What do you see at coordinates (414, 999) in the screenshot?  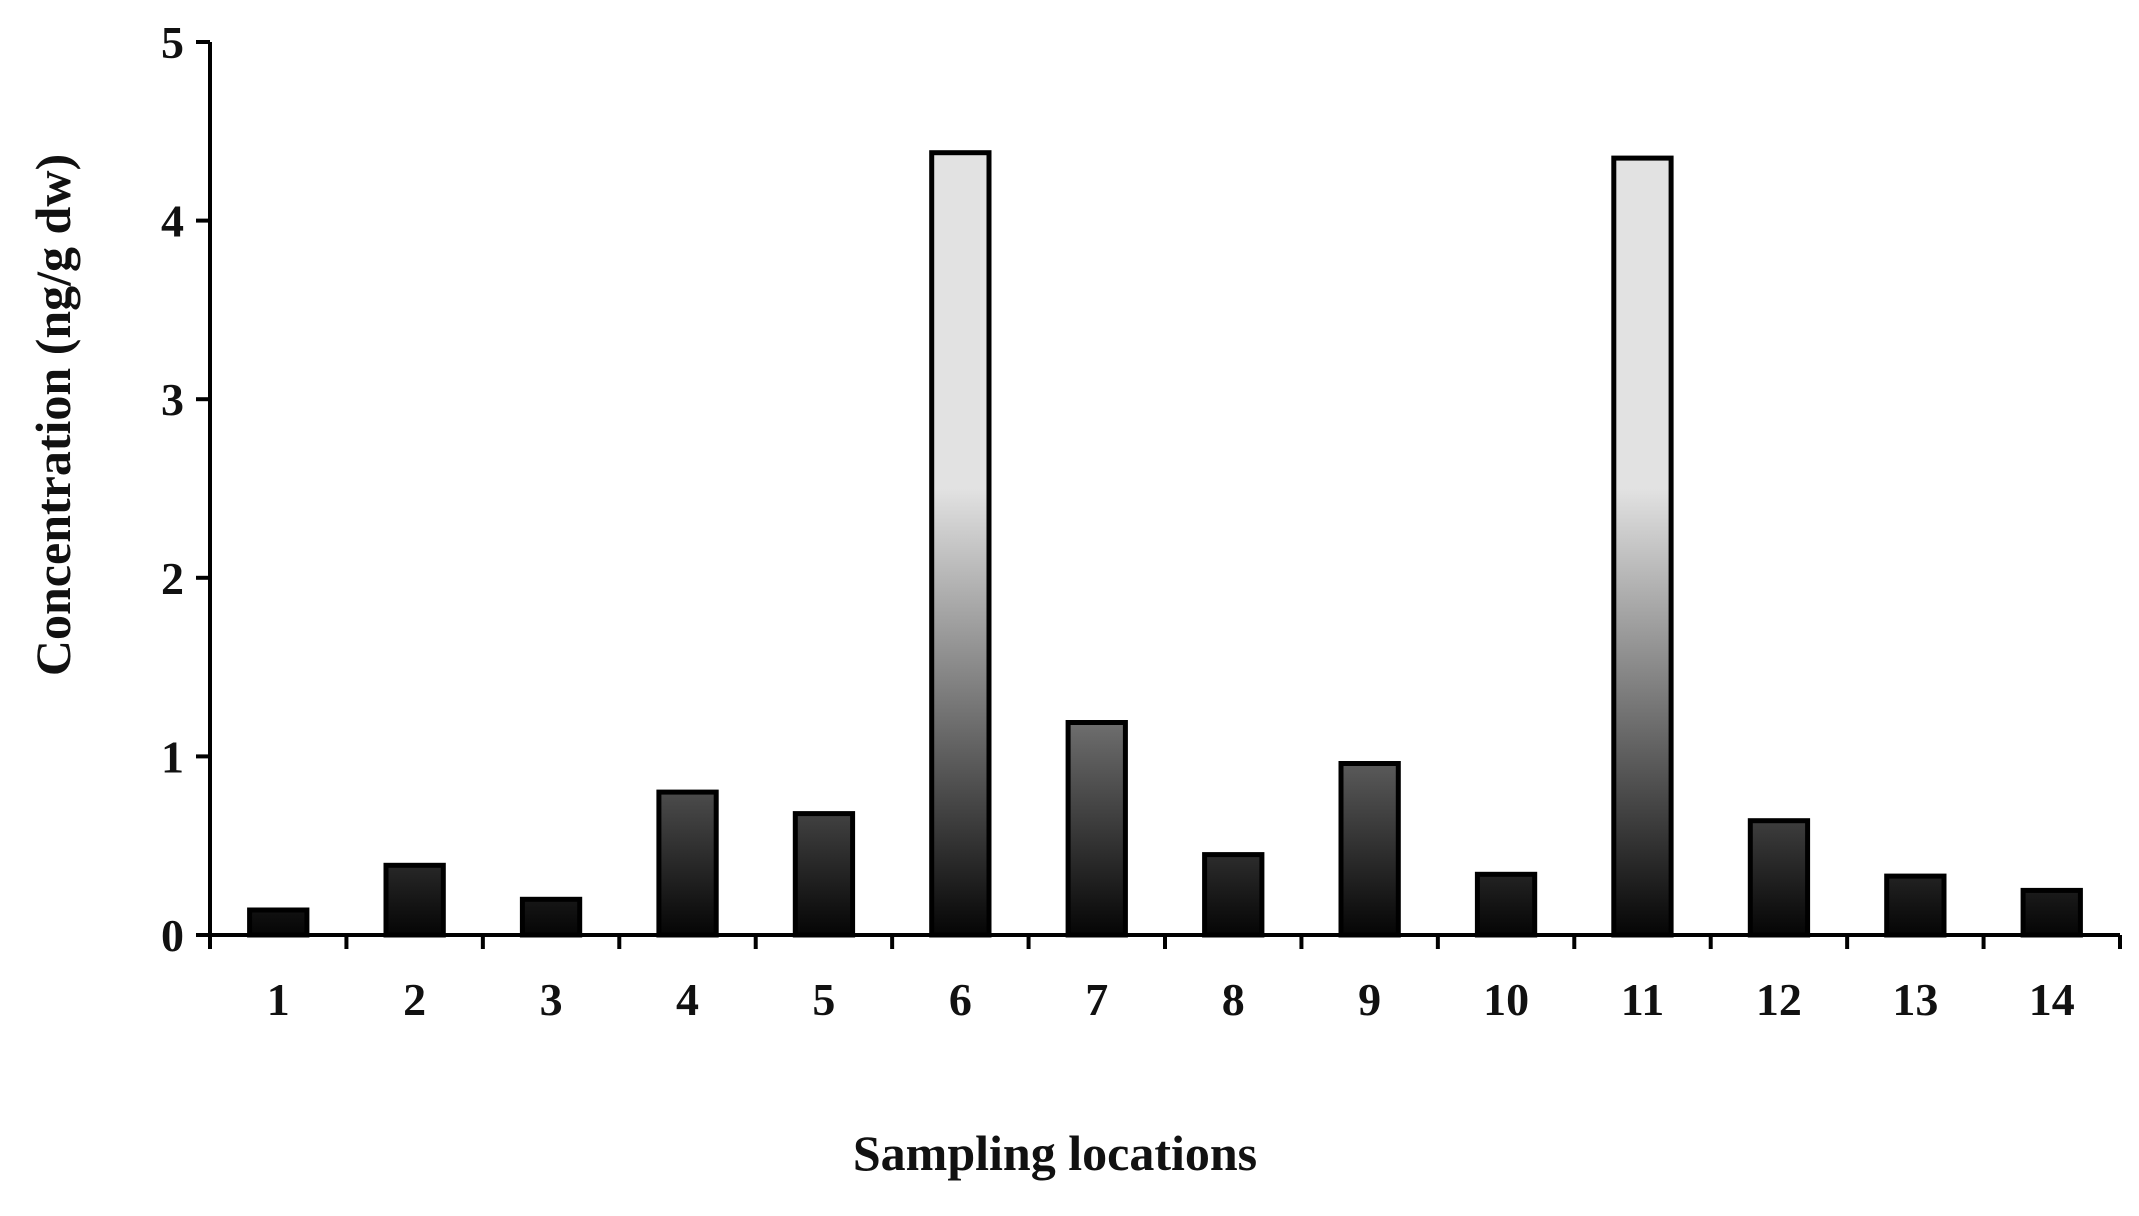 I see `x-tick-label-2: 2` at bounding box center [414, 999].